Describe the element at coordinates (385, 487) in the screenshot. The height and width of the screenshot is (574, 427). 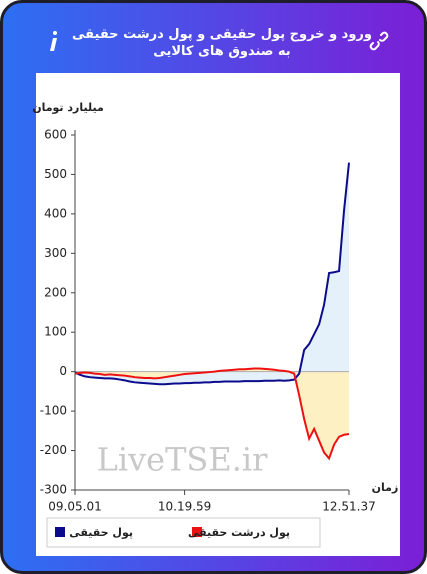
I see `x-axis-label: زمان` at that location.